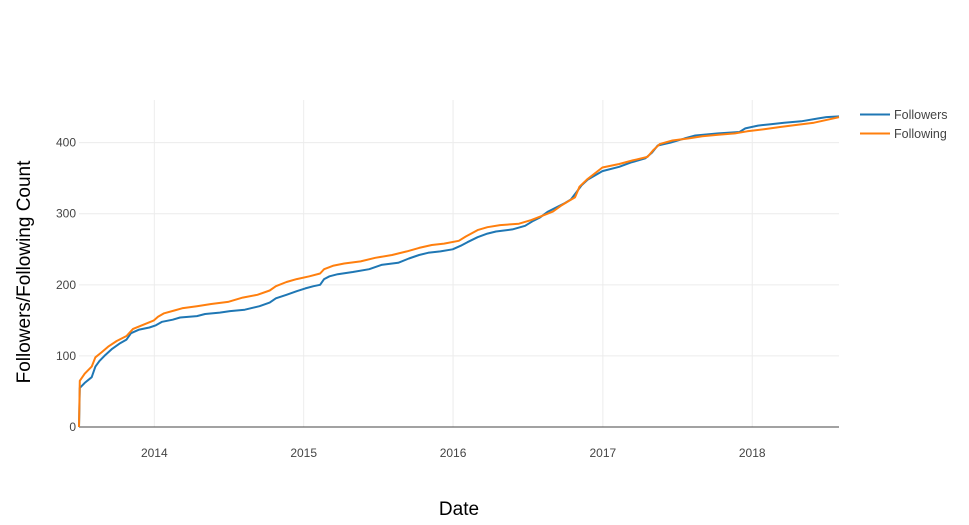 This screenshot has height=525, width=969. Describe the element at coordinates (904, 124) in the screenshot. I see `legend: Followers Following` at that location.